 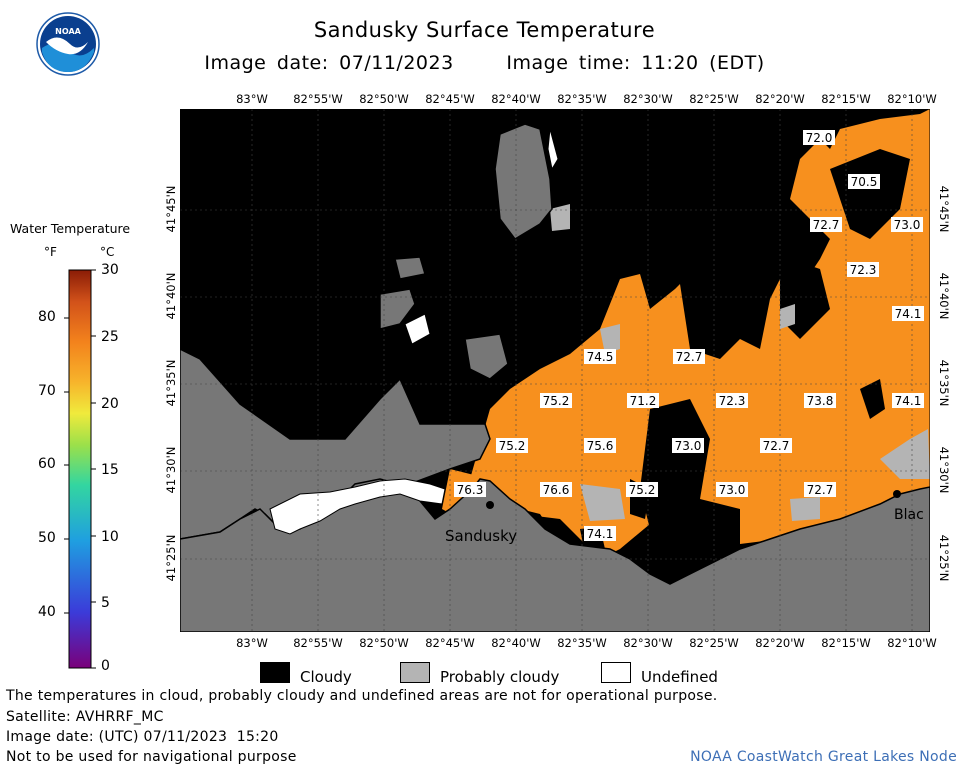 I want to click on lon-label-bottom: 83°W, so click(x=252, y=643).